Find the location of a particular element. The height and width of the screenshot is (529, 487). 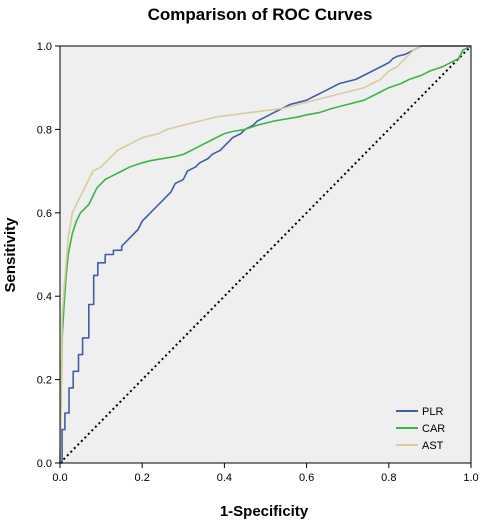

y-axis-label: Sensitivity is located at coordinates (10, 255).